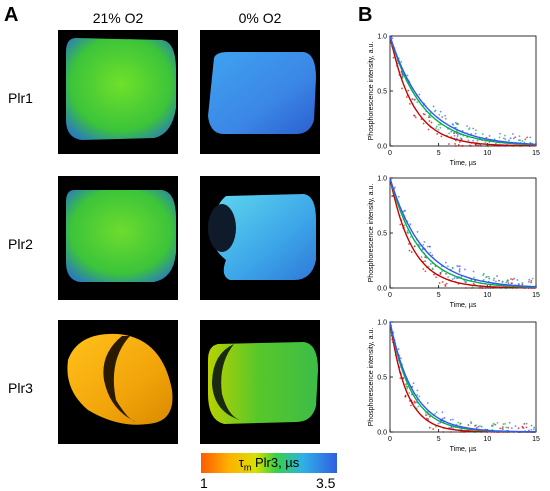  I want to click on x-tick-label: 5, so click(439, 153).